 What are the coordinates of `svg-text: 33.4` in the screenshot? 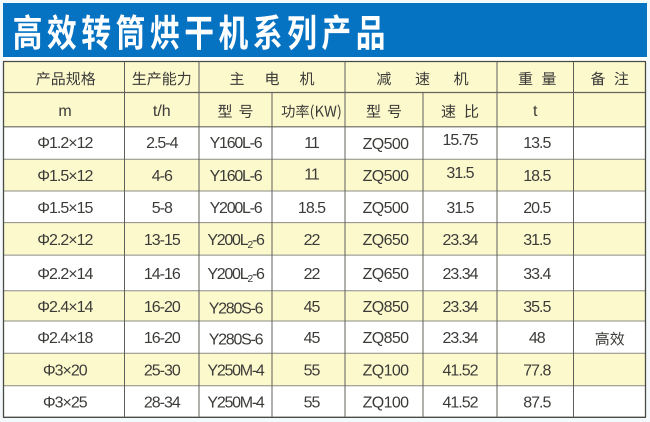 It's located at (537, 274).